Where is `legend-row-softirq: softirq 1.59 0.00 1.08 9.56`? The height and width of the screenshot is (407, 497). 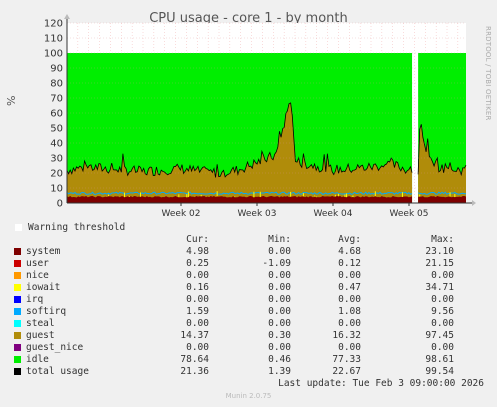
legend-row-softirq: softirq 1.59 0.00 1.08 9.56 is located at coordinates (248, 312).